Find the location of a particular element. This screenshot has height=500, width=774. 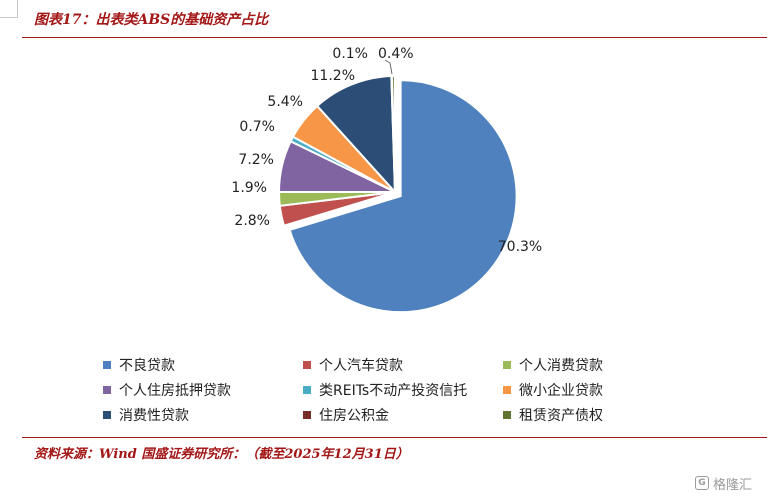

watermark-text: 格隆汇 is located at coordinates (733, 485).